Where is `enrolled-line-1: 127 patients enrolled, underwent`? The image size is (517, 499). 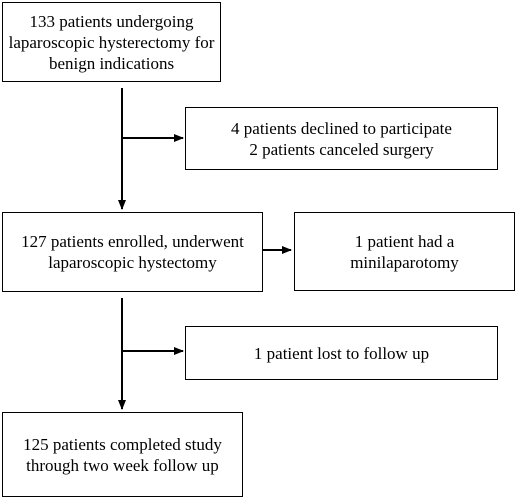
enrolled-line-1: 127 patients enrolled, underwent is located at coordinates (132, 241).